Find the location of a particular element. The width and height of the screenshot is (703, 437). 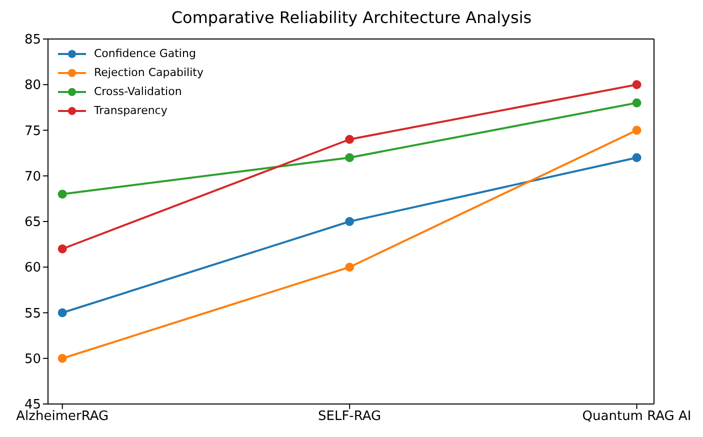

legend-label: Rejection Capability is located at coordinates (148, 73).